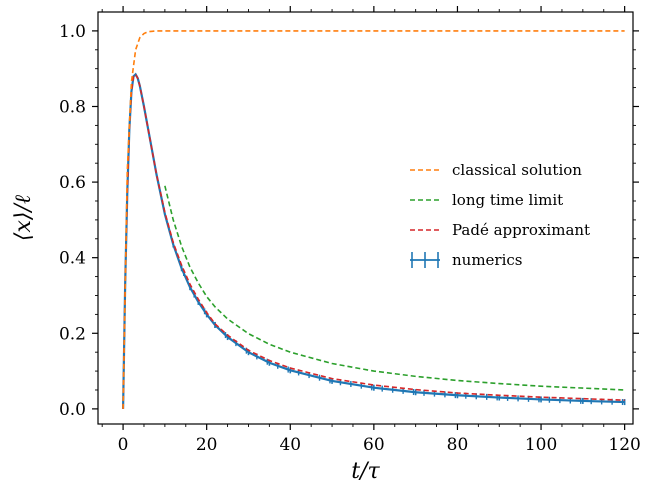  Describe the element at coordinates (72, 107) in the screenshot. I see `y-tick-label: 0.8` at that location.